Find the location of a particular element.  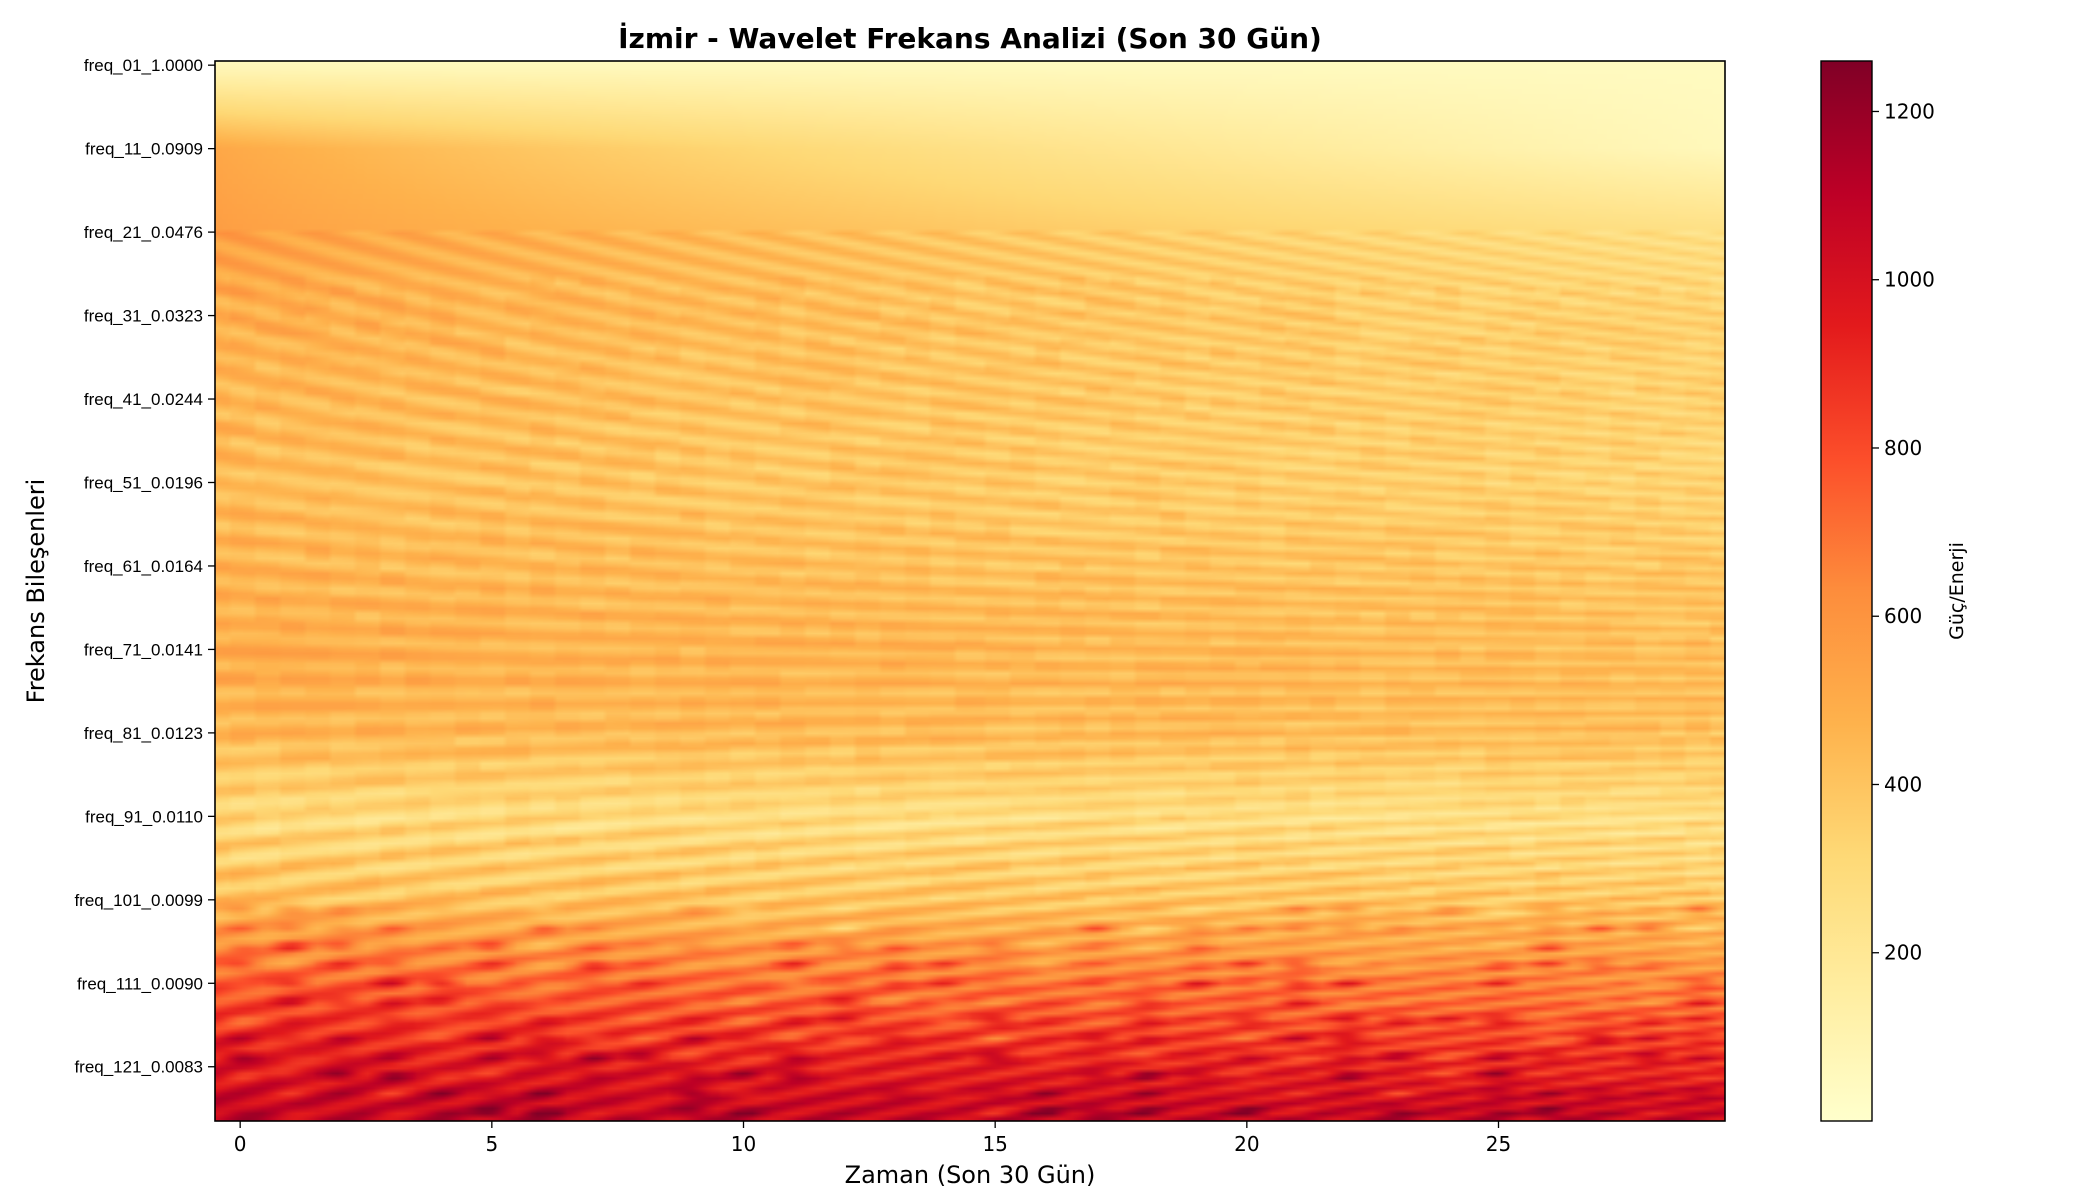

colorbar-label: Güç/Enerji is located at coordinates (1957, 591).